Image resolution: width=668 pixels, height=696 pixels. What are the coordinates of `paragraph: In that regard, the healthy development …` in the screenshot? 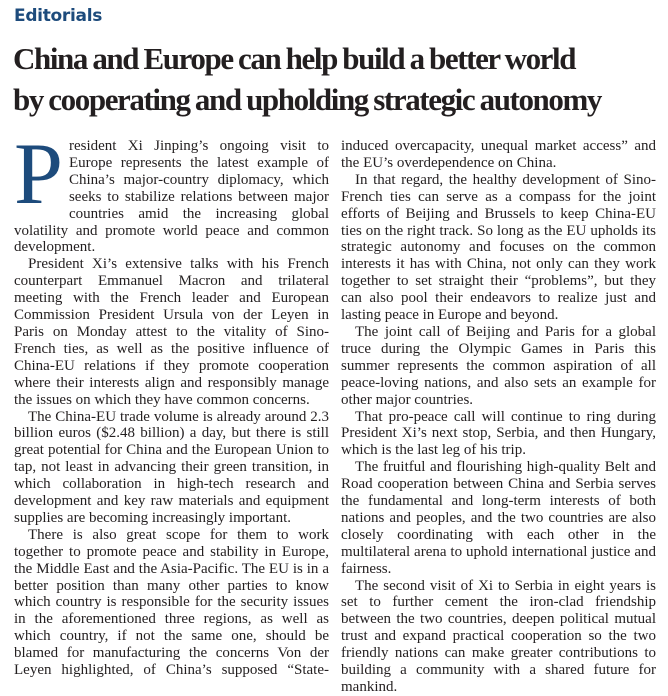 It's located at (498, 247).